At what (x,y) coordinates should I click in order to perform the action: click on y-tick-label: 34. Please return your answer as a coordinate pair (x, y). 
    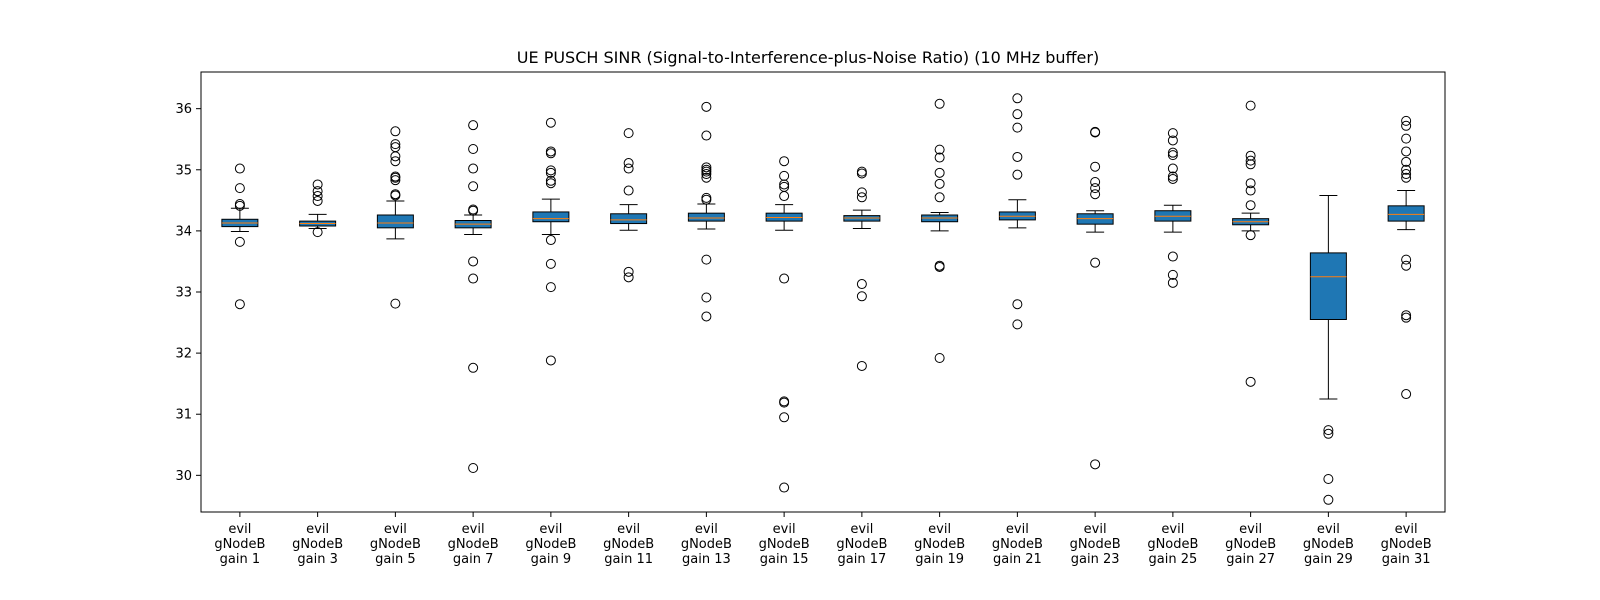
    Looking at the image, I should click on (183, 231).